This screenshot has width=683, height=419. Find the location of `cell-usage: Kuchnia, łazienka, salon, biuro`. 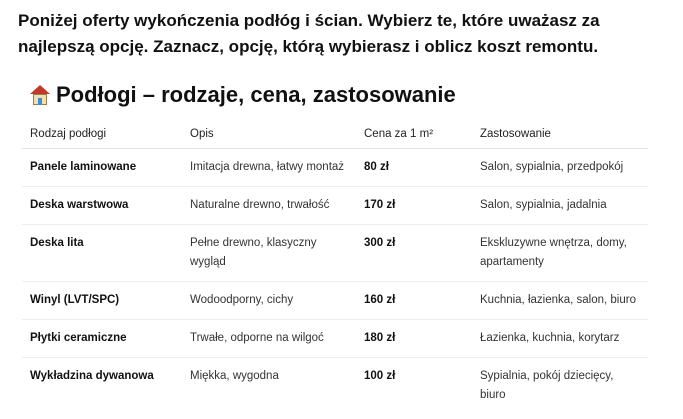

cell-usage: Kuchnia, łazienka, salon, biuro is located at coordinates (560, 300).